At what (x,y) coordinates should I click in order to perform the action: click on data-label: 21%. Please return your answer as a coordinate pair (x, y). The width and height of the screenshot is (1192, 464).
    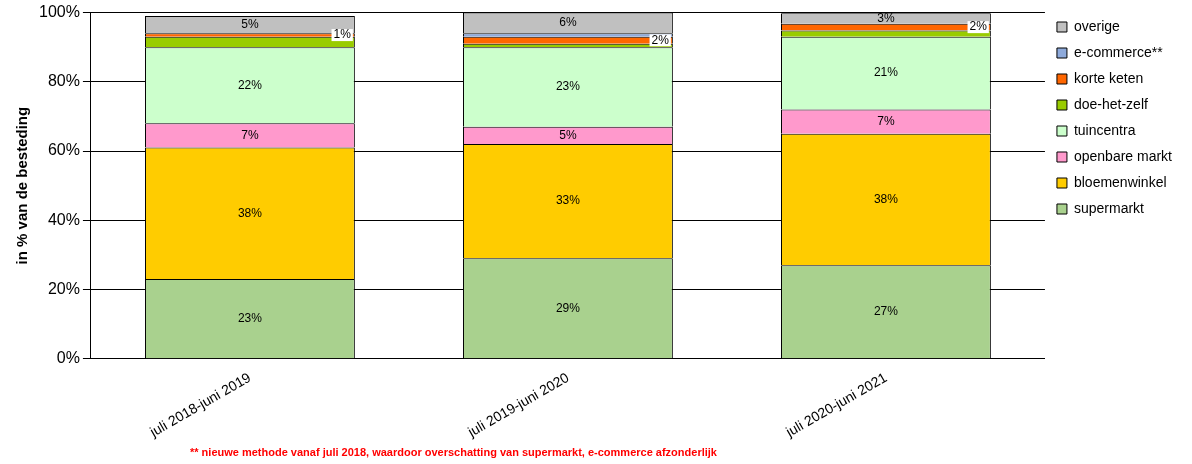
    Looking at the image, I should click on (886, 72).